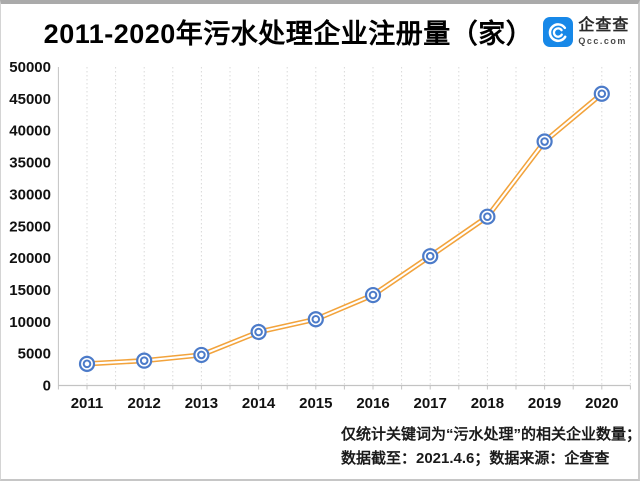 The height and width of the screenshot is (481, 640). What do you see at coordinates (87, 403) in the screenshot?
I see `x-tick-label: 2011` at bounding box center [87, 403].